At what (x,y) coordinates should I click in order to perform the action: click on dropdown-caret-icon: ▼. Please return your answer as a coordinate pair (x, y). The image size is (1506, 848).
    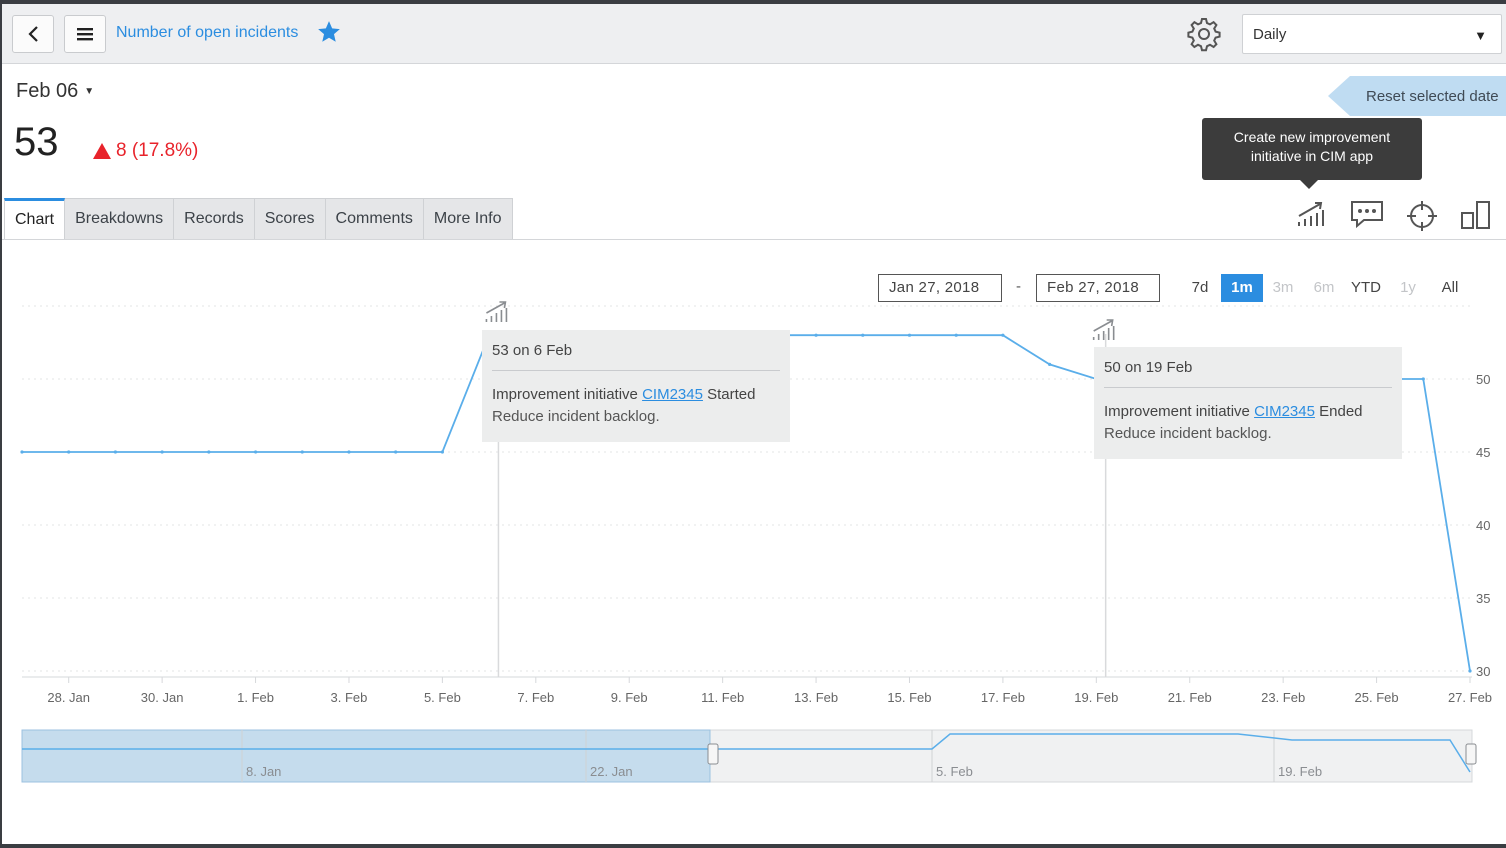
    Looking at the image, I should click on (1480, 35).